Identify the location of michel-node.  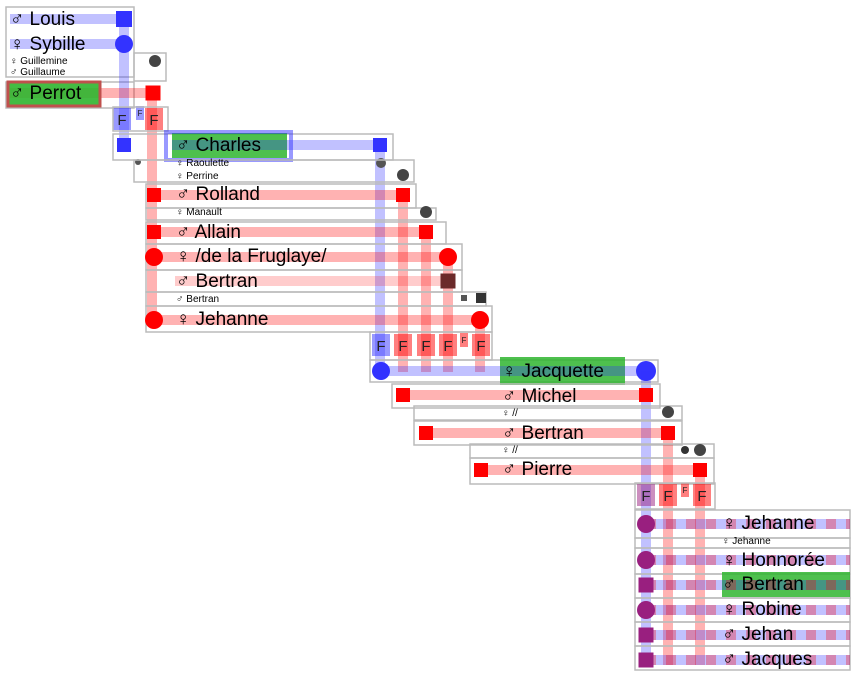
(646, 395).